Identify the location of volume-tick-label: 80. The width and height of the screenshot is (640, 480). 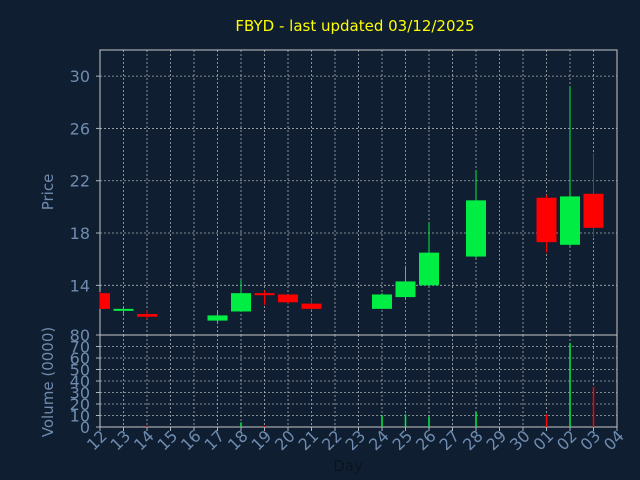
(80, 335).